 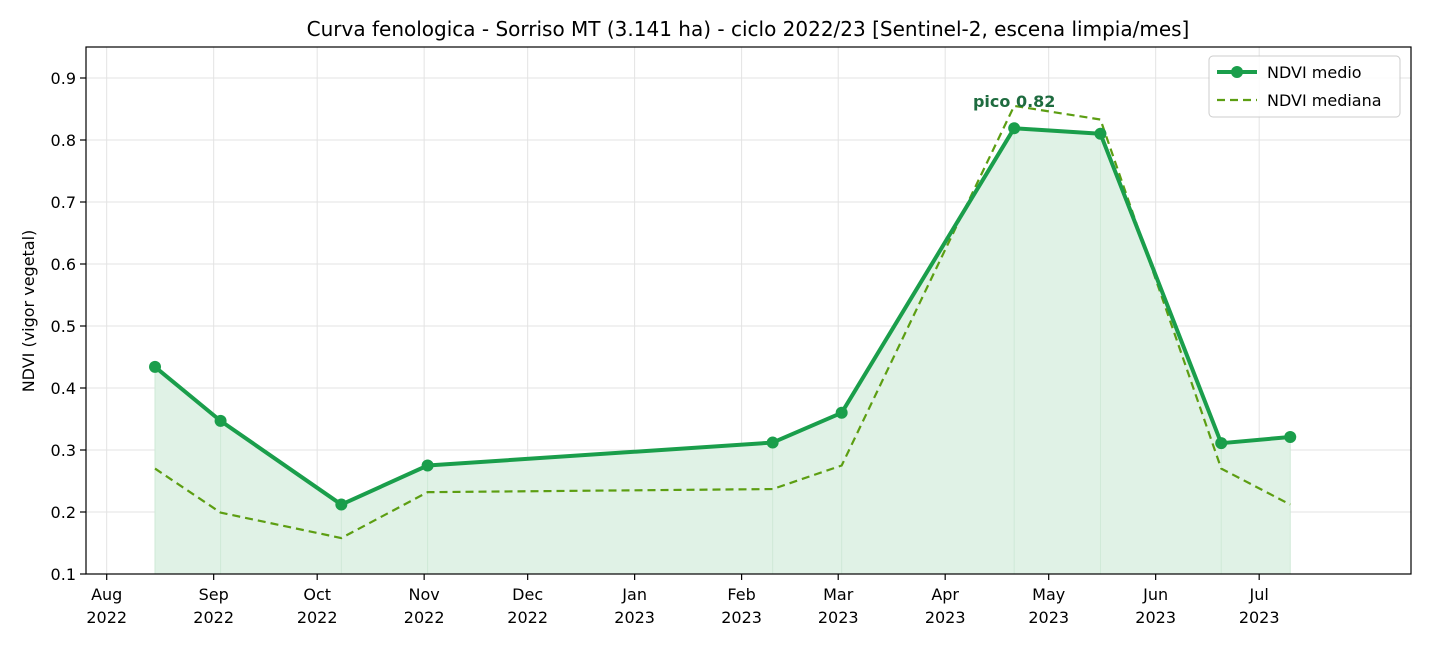 What do you see at coordinates (634, 594) in the screenshot?
I see `x-tick-label: Jan` at bounding box center [634, 594].